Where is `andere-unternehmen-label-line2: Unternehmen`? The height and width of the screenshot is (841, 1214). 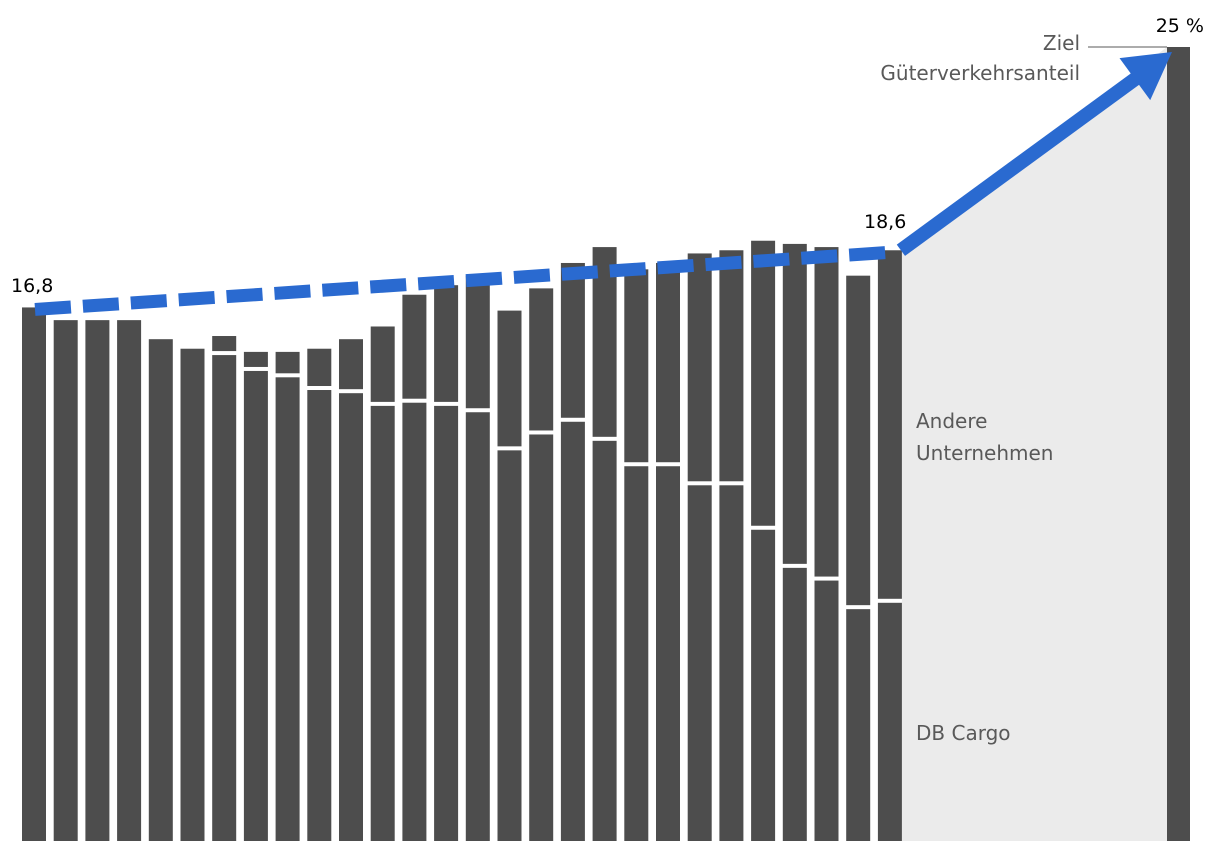 andere-unternehmen-label-line2: Unternehmen is located at coordinates (984, 453).